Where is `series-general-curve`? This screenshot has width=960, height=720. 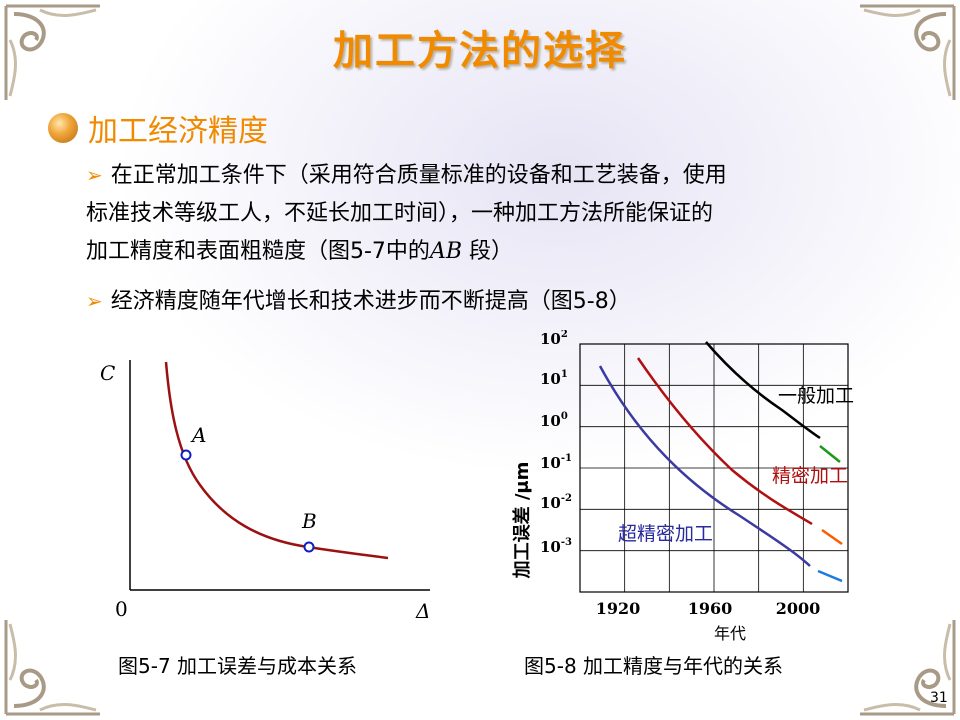 series-general-curve is located at coordinates (763, 390).